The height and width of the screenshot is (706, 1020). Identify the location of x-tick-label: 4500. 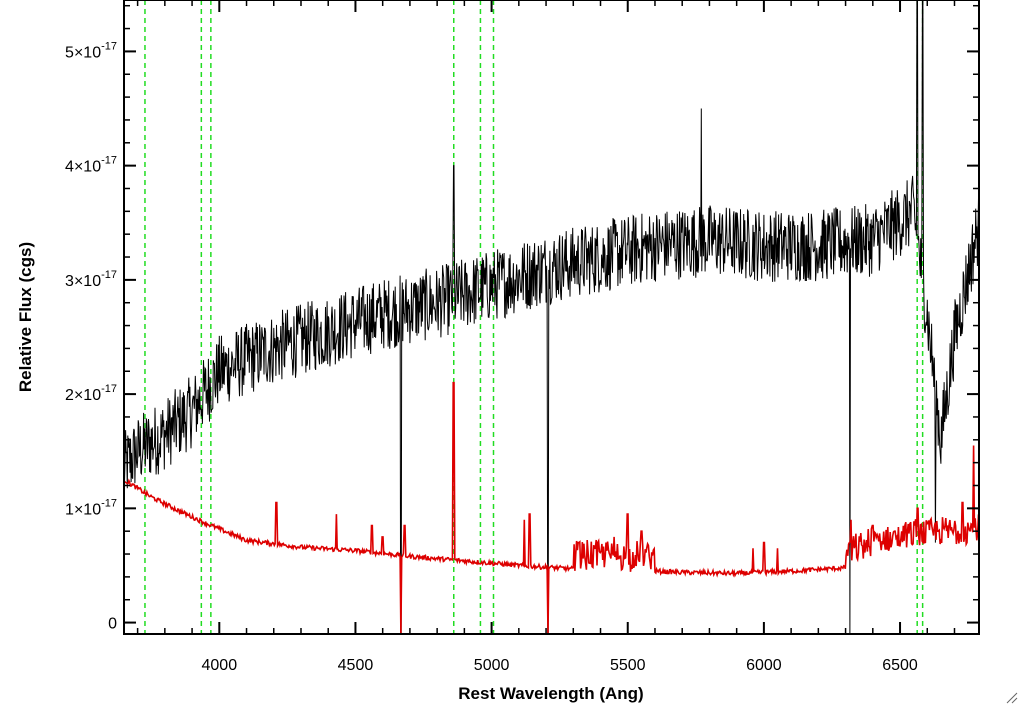
(356, 665).